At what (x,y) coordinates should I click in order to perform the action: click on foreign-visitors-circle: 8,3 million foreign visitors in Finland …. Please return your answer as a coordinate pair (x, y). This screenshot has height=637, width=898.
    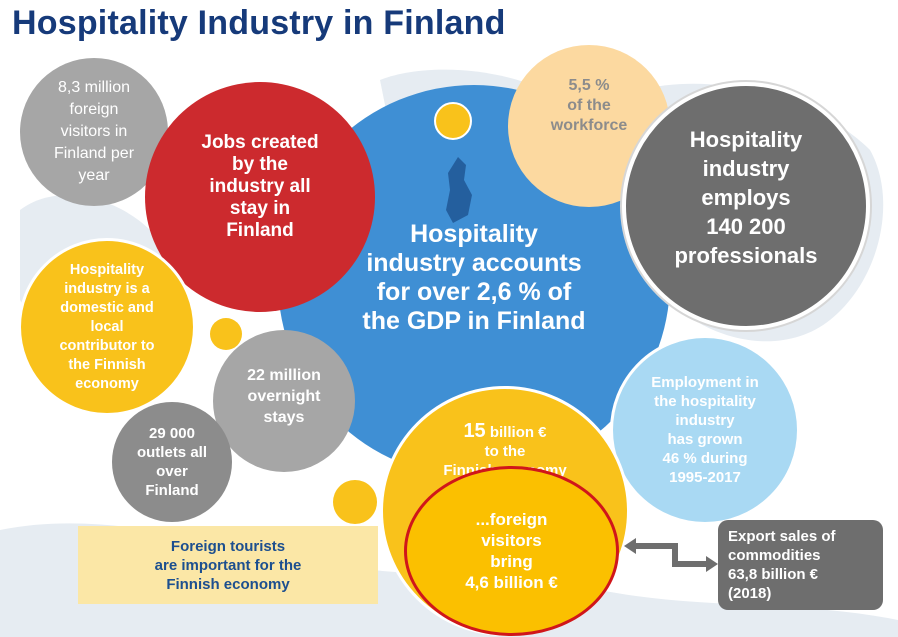
    Looking at the image, I should click on (94, 132).